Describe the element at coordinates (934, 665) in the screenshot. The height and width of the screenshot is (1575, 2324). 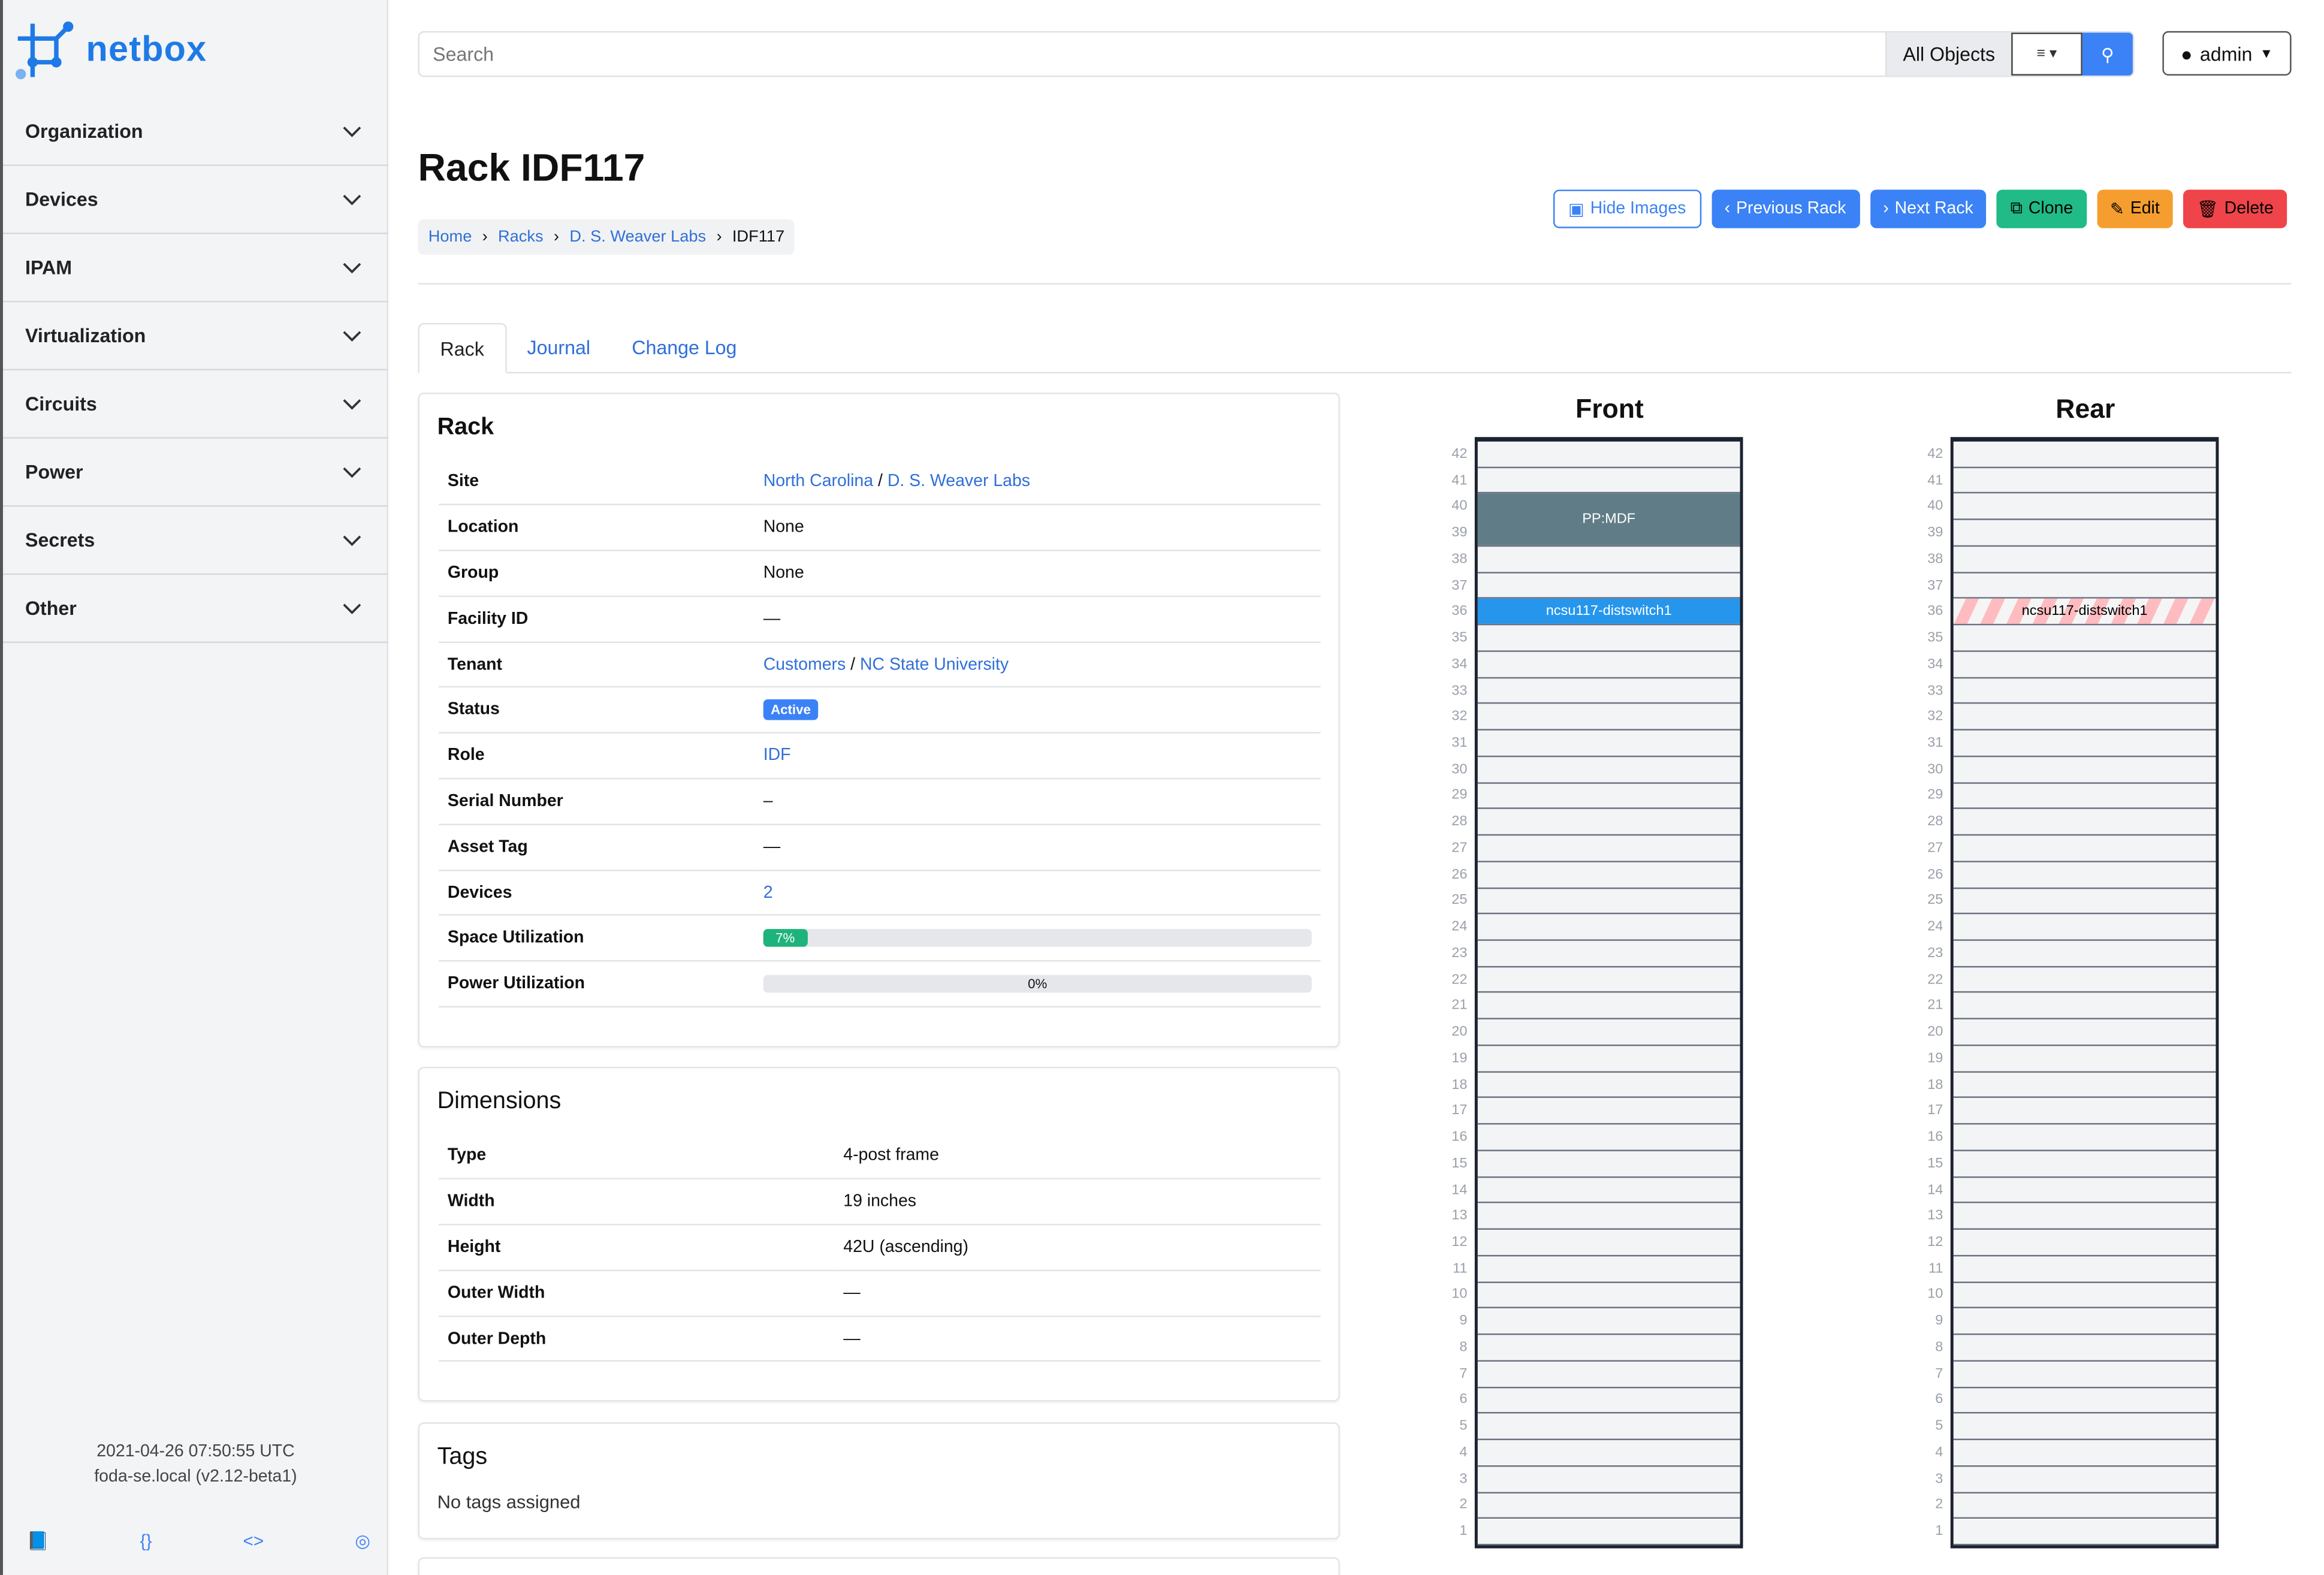
I see `value-link: NC State University` at that location.